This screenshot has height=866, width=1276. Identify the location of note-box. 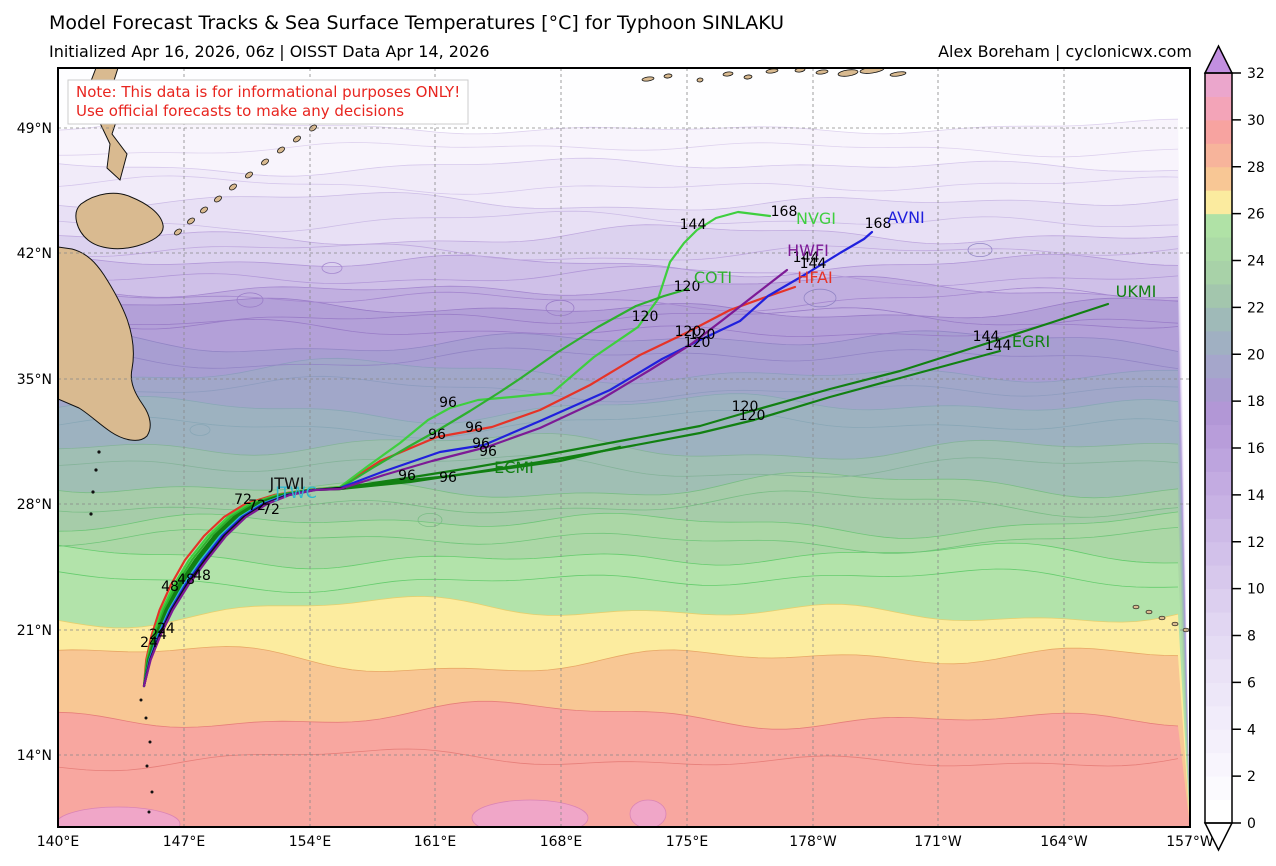
(268, 102).